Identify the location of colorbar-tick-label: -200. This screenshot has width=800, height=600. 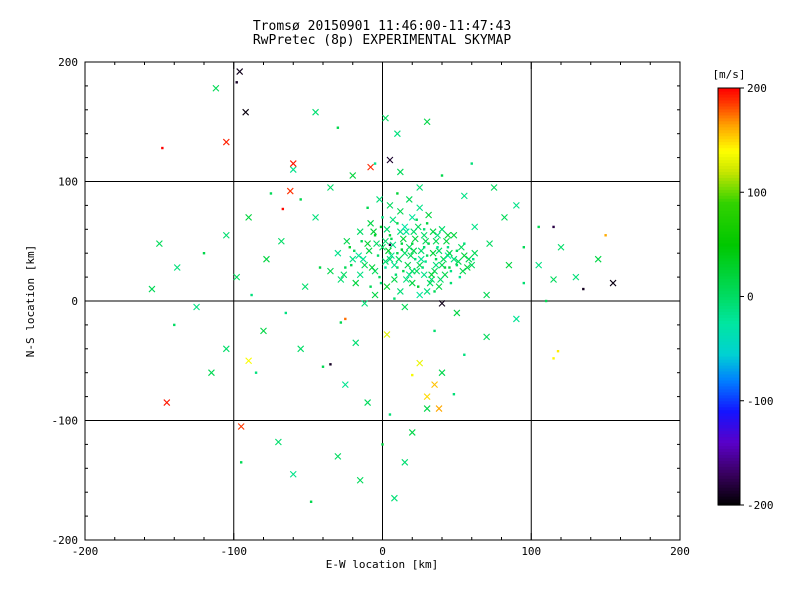
(760, 505).